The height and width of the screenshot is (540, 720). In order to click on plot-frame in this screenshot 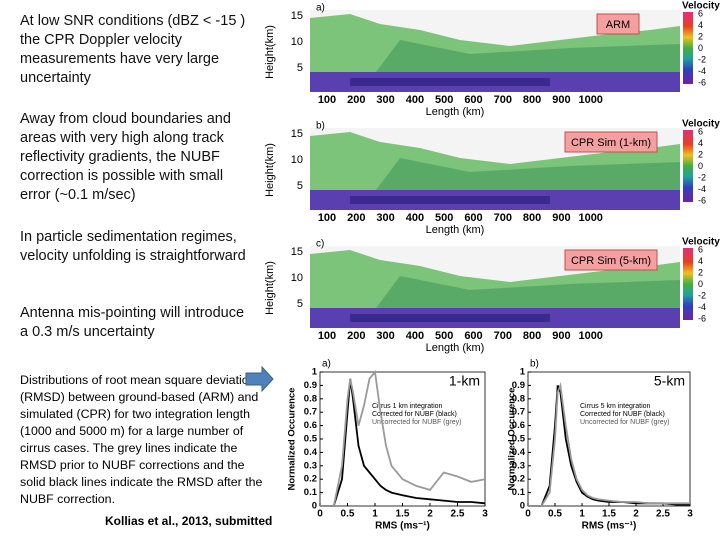, I will do `click(609, 439)`.